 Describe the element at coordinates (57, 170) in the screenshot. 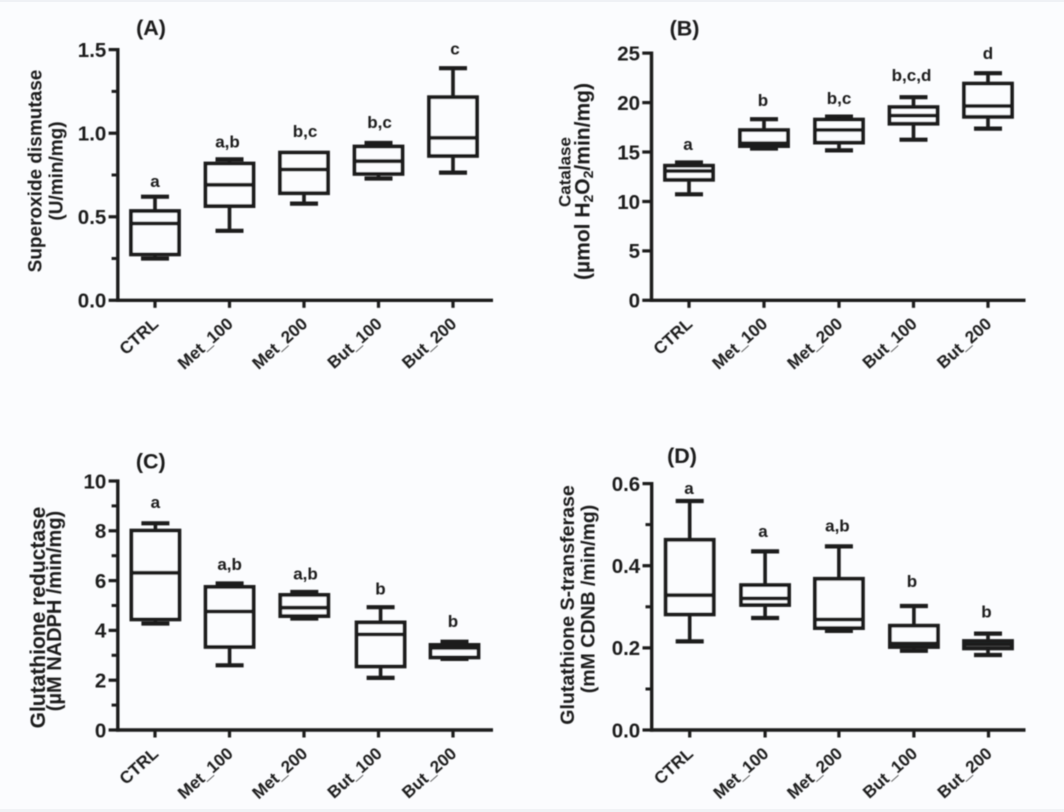

I see `svg-text: (U/min/mg)` at that location.